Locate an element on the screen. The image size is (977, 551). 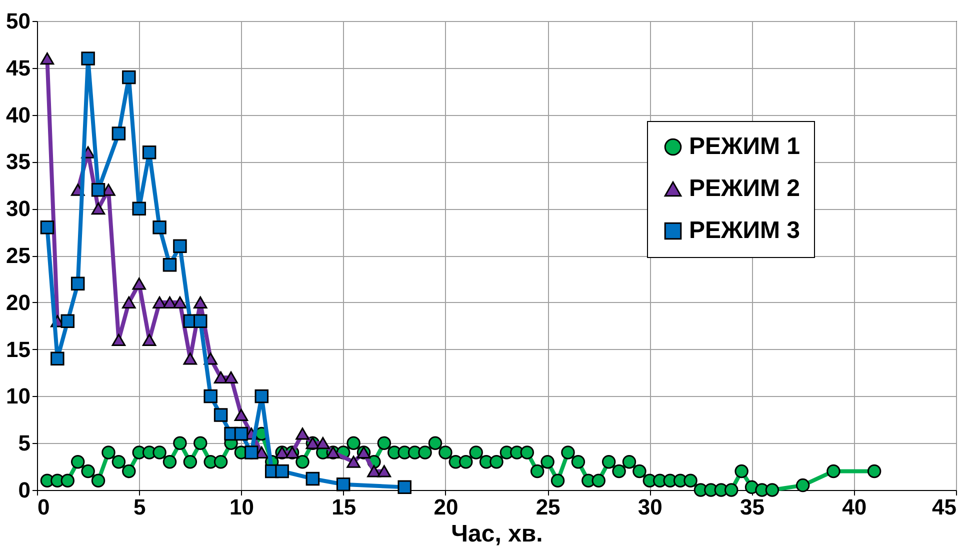
y-tick-label: 0 is located at coordinates (24, 490).